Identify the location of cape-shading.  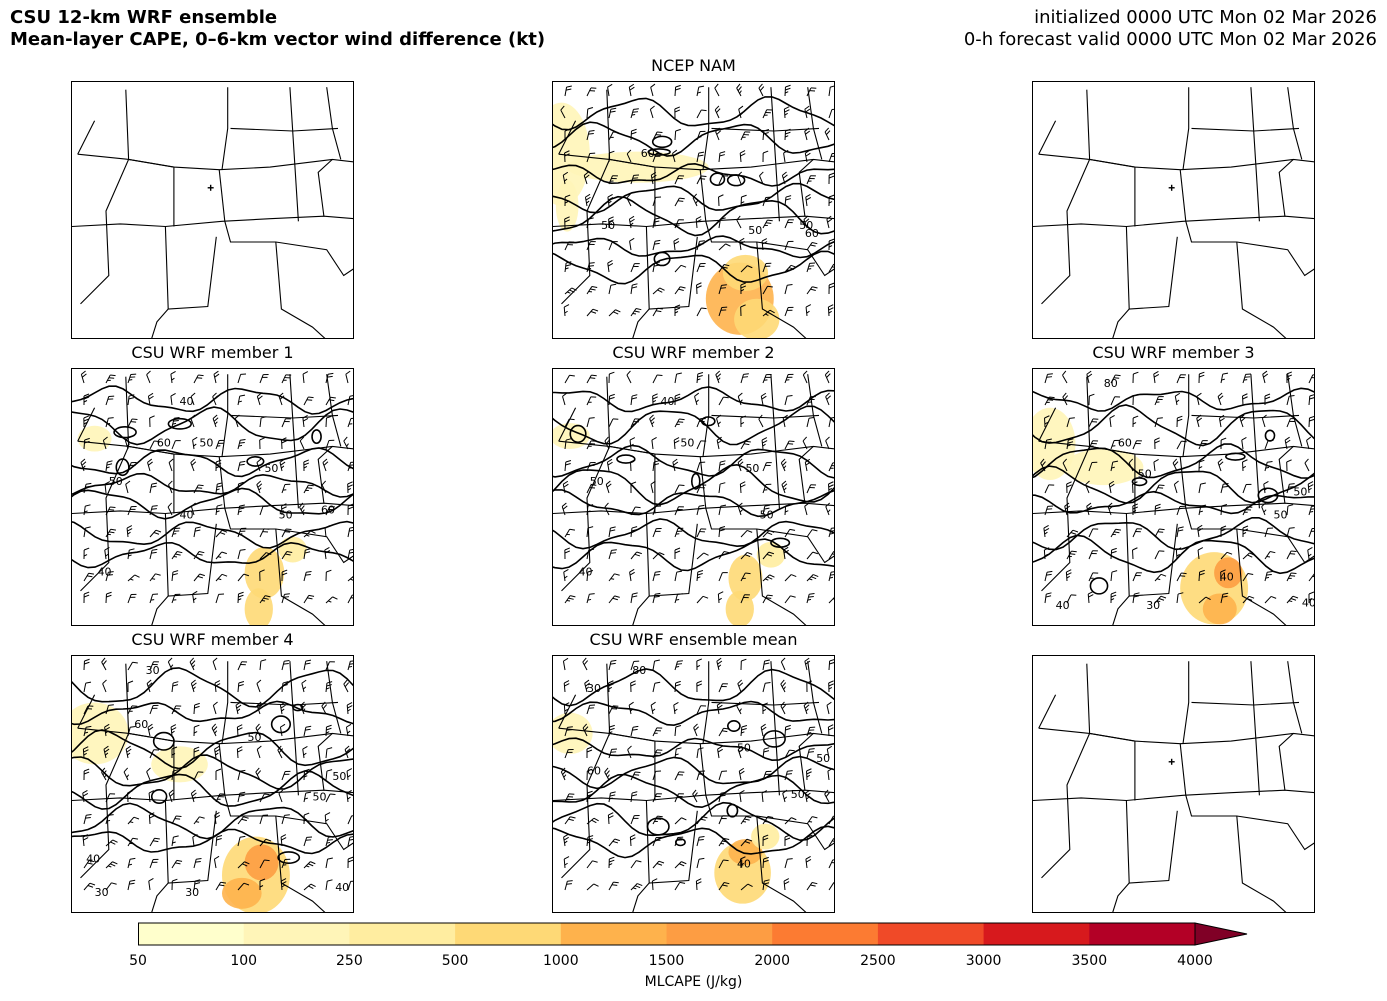
(192, 525).